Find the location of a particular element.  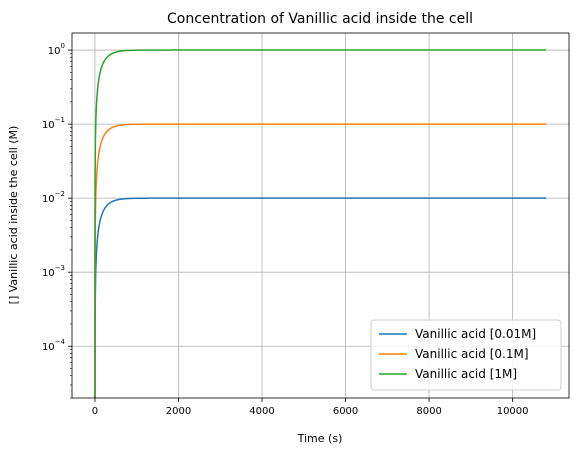

x-tick-label: 6000 is located at coordinates (345, 411).